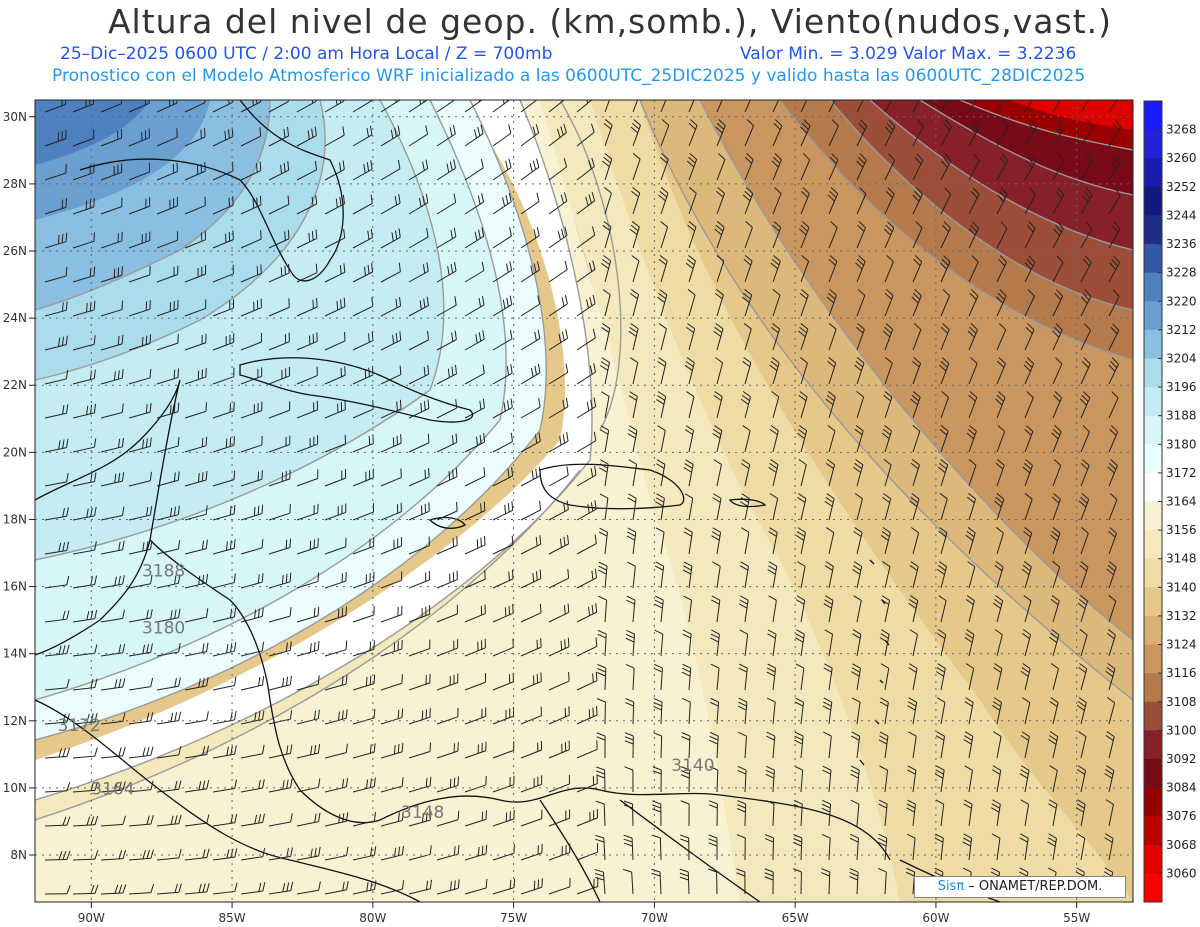  I want to click on colorbar-label: 3068, so click(1181, 845).